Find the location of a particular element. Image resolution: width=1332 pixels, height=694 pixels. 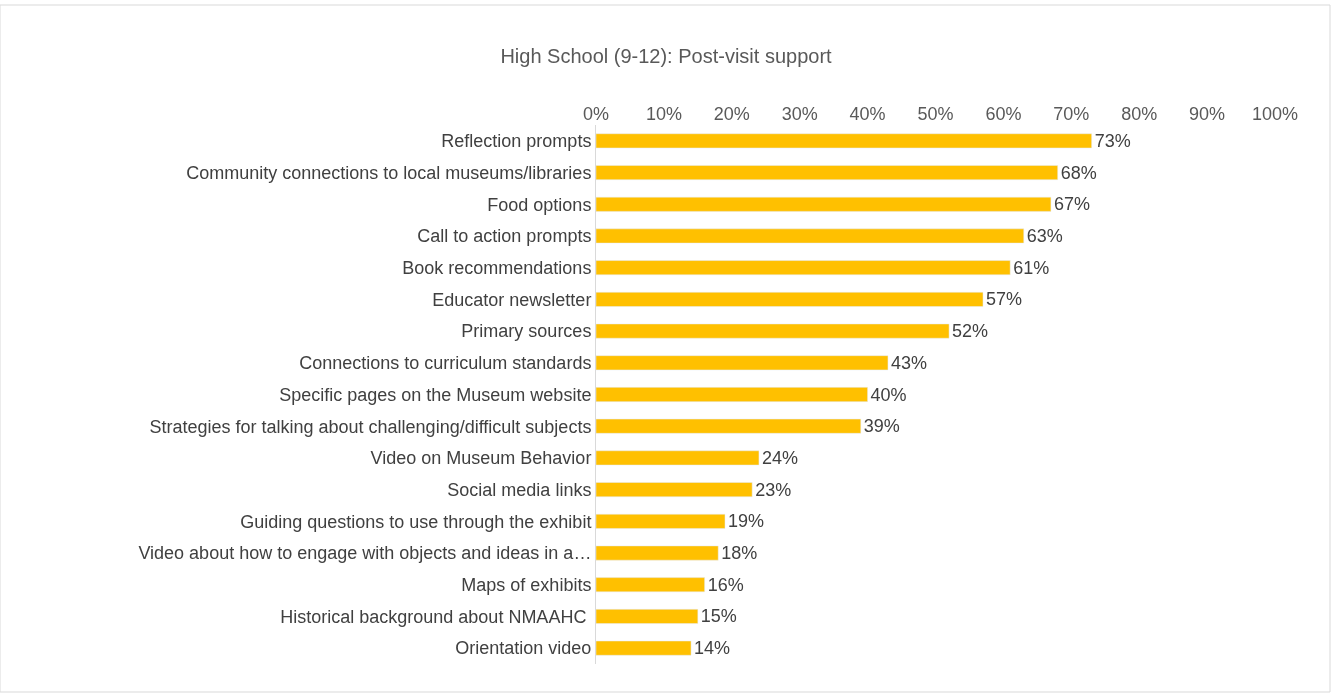

data-label: 52% is located at coordinates (970, 331).